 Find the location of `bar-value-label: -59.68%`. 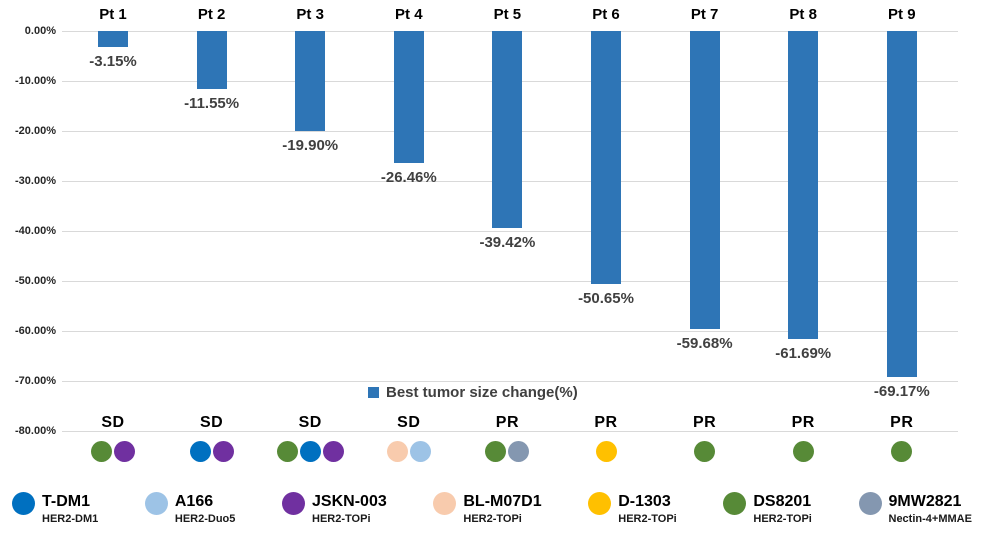

bar-value-label: -59.68% is located at coordinates (704, 344).